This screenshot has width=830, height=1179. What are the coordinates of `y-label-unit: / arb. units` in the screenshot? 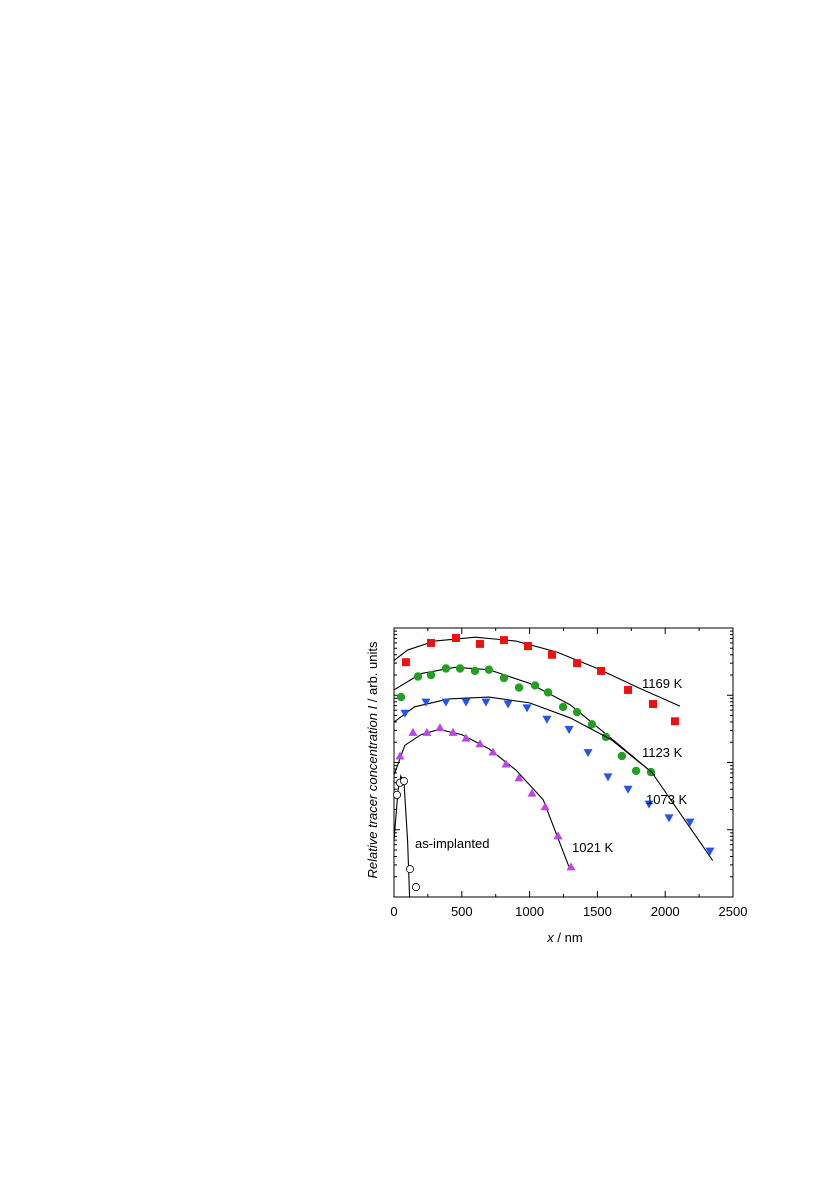 It's located at (372, 673).